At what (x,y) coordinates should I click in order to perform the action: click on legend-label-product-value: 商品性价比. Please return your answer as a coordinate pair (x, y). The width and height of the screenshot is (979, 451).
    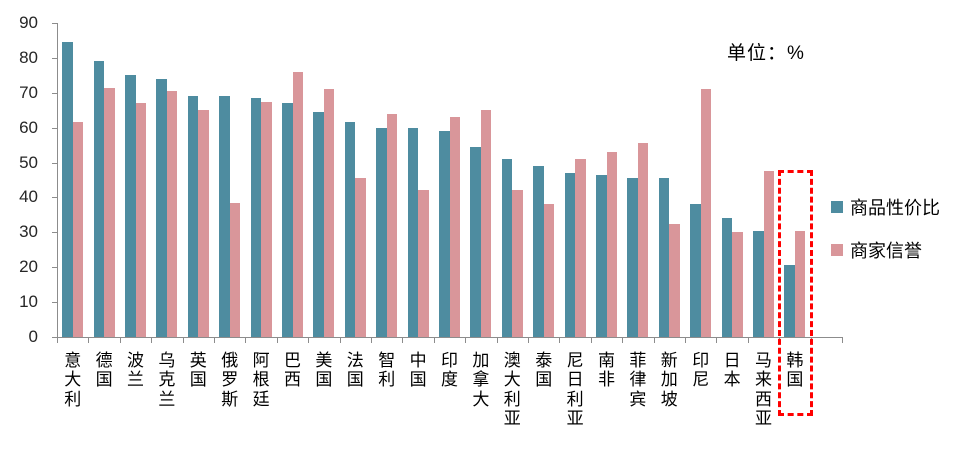
    Looking at the image, I should click on (895, 208).